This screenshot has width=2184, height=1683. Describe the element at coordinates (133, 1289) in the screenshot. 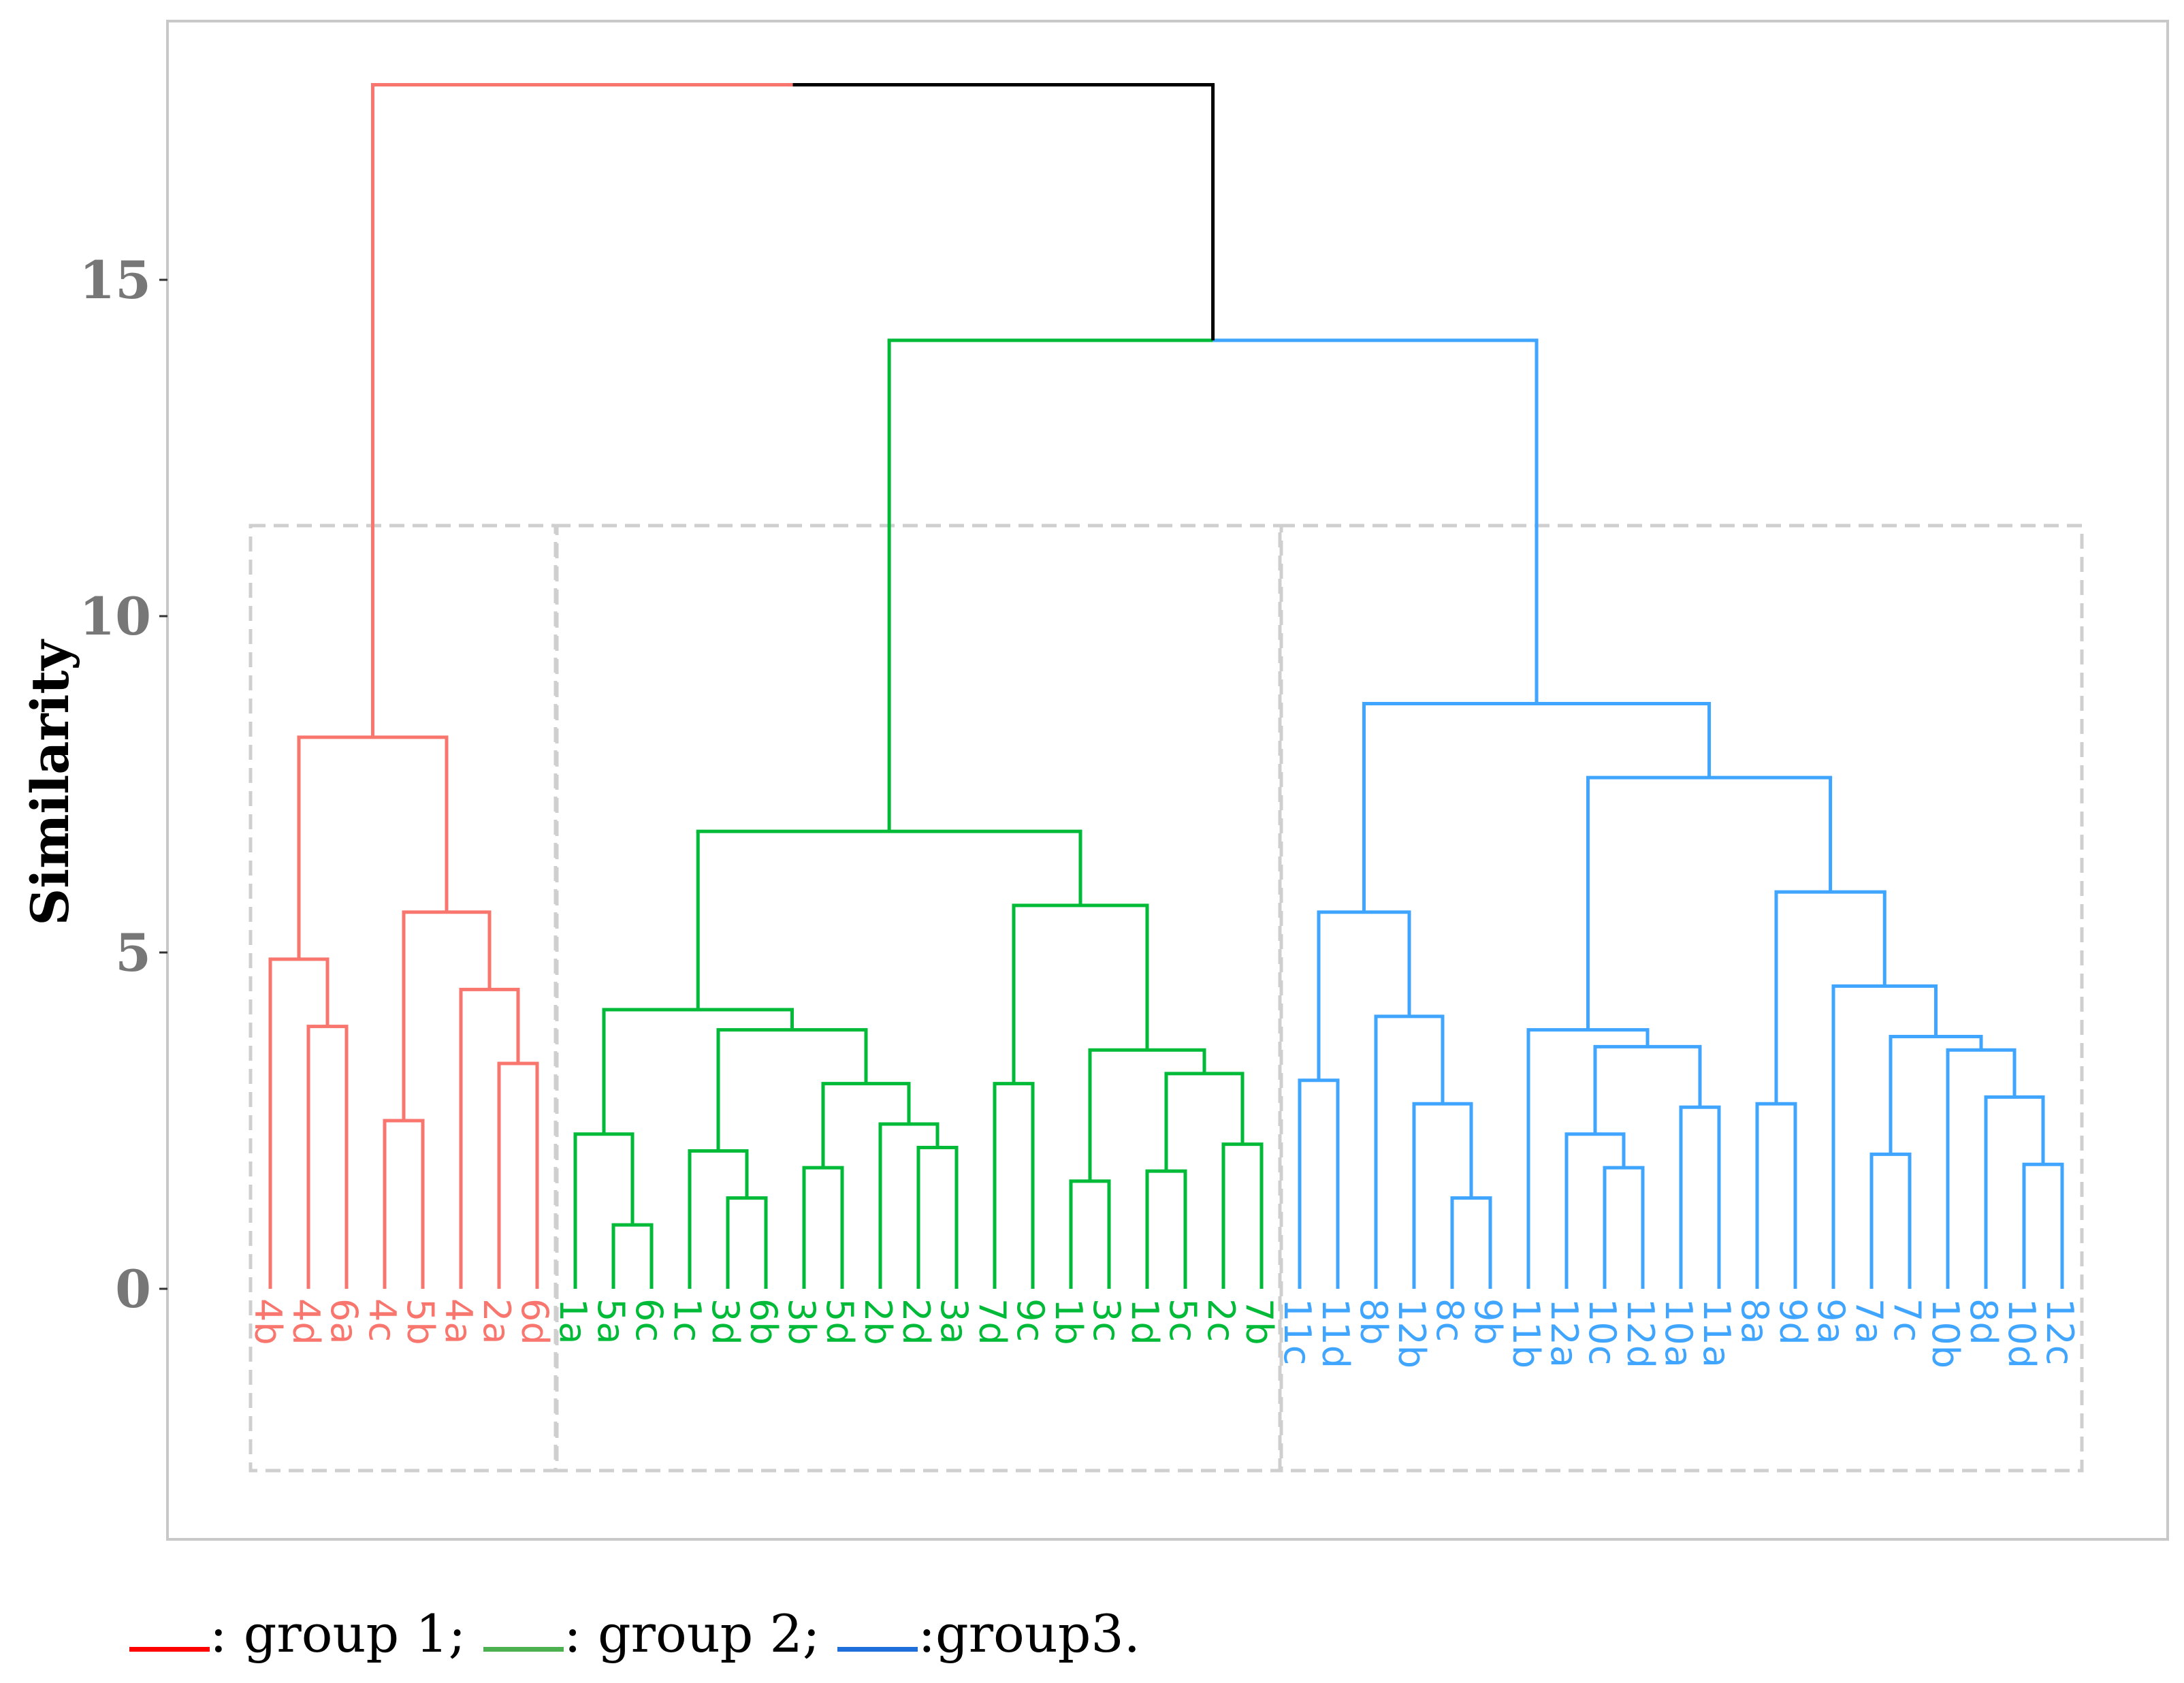

I see `y-tick-label: 0` at that location.